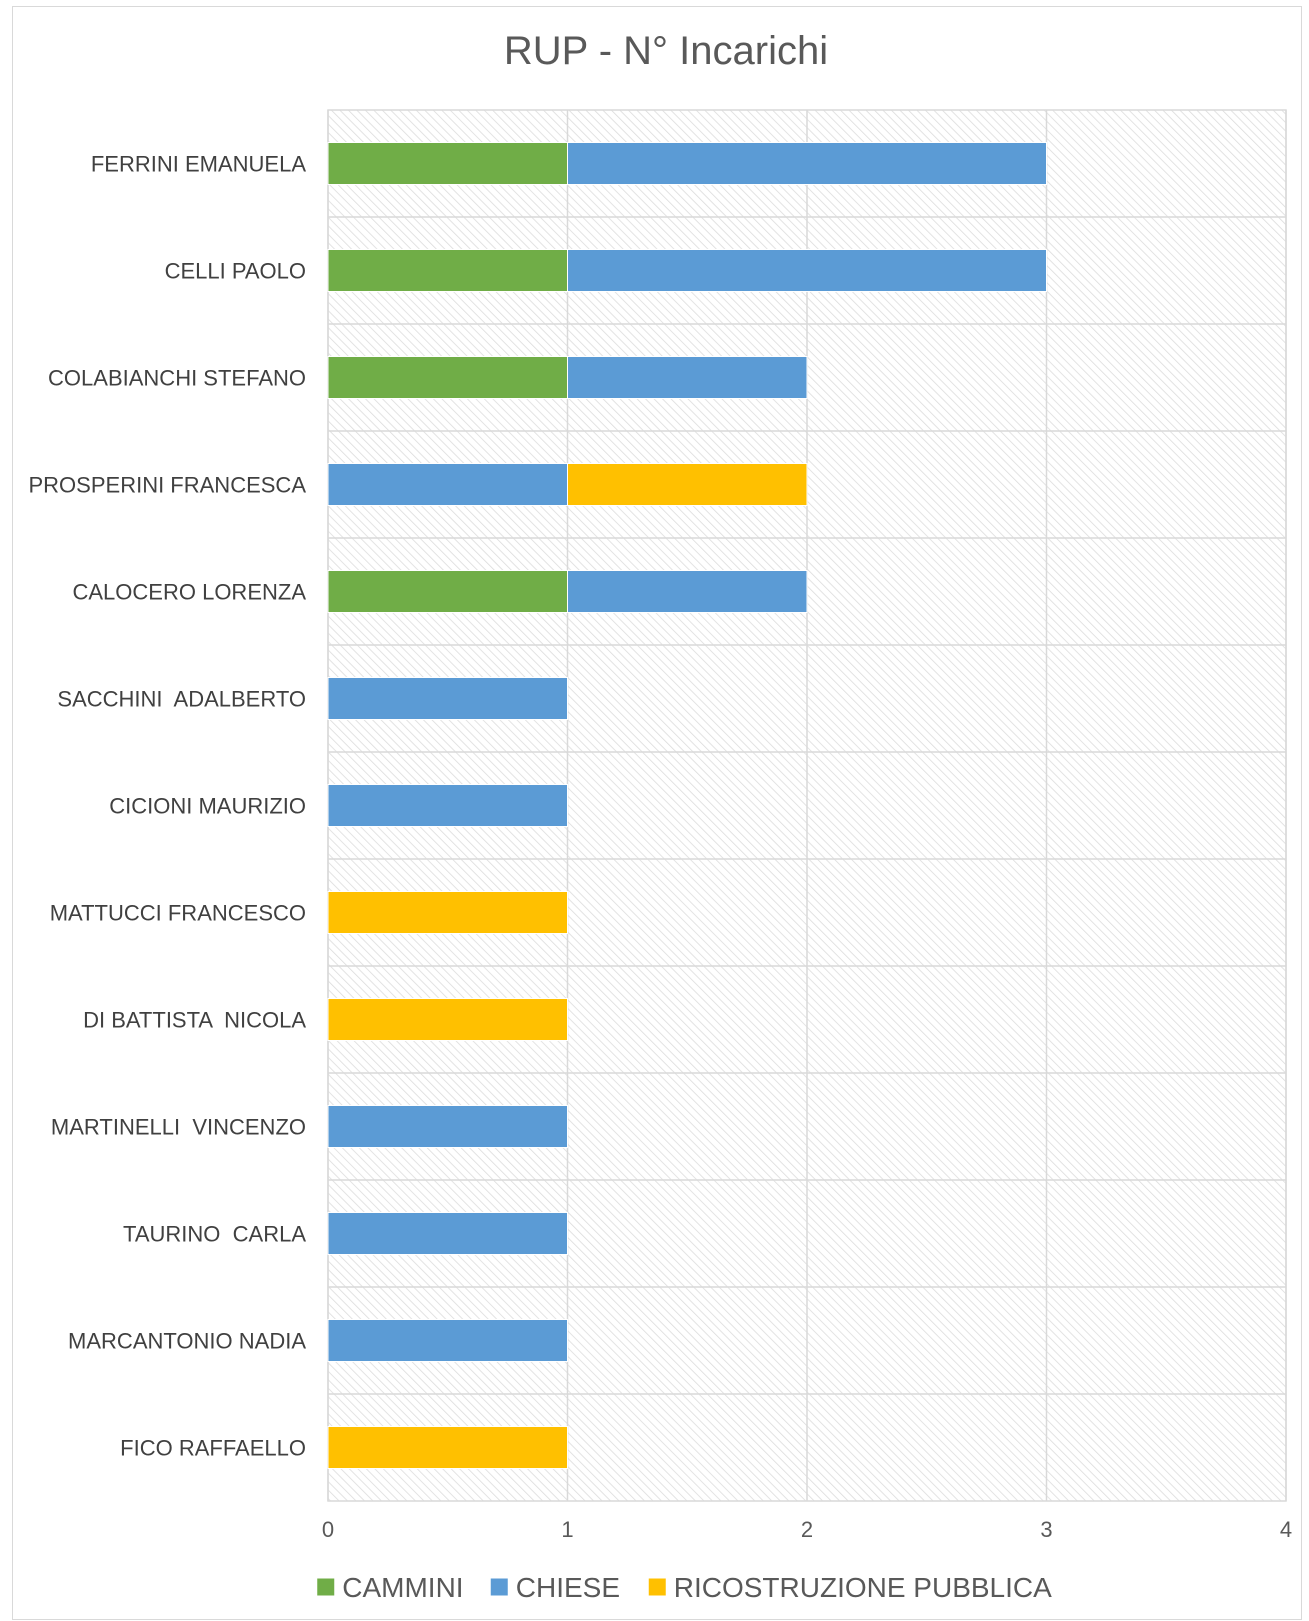 This screenshot has height=1621, width=1309. I want to click on category-label: CELLI PAOLO, so click(235, 271).